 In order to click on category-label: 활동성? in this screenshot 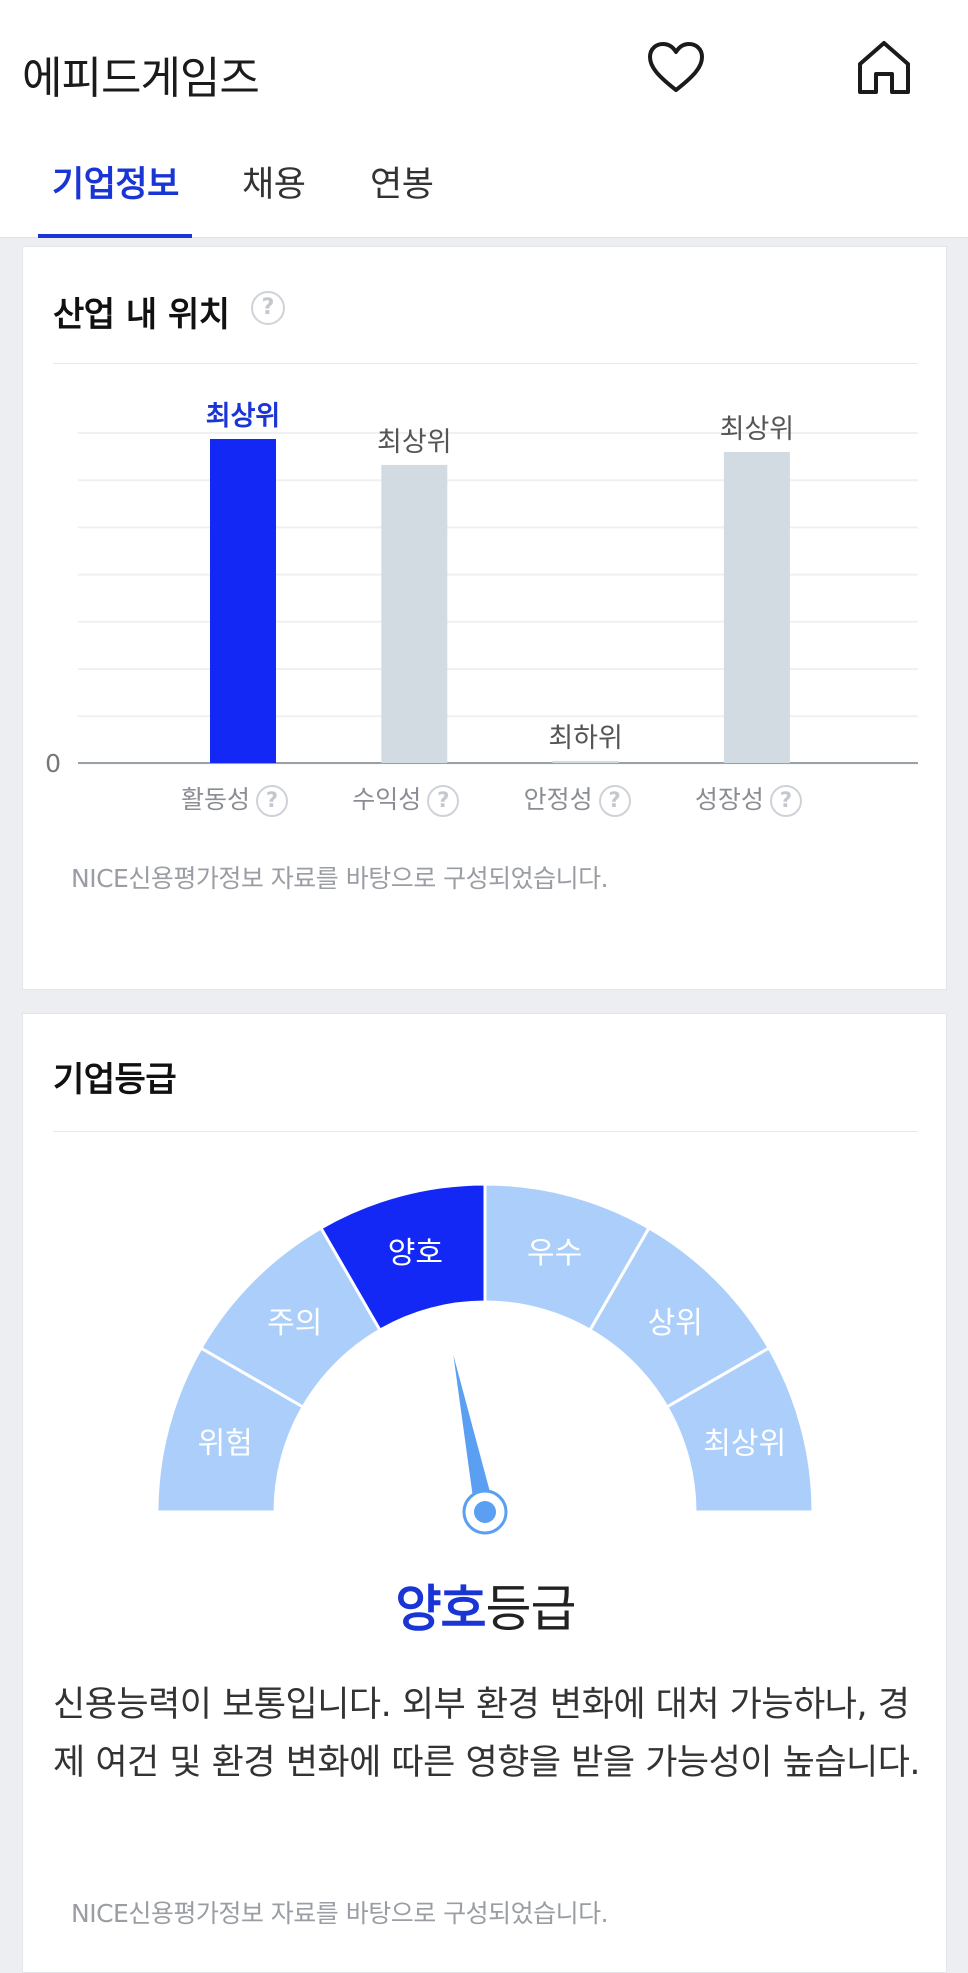, I will do `click(235, 798)`.